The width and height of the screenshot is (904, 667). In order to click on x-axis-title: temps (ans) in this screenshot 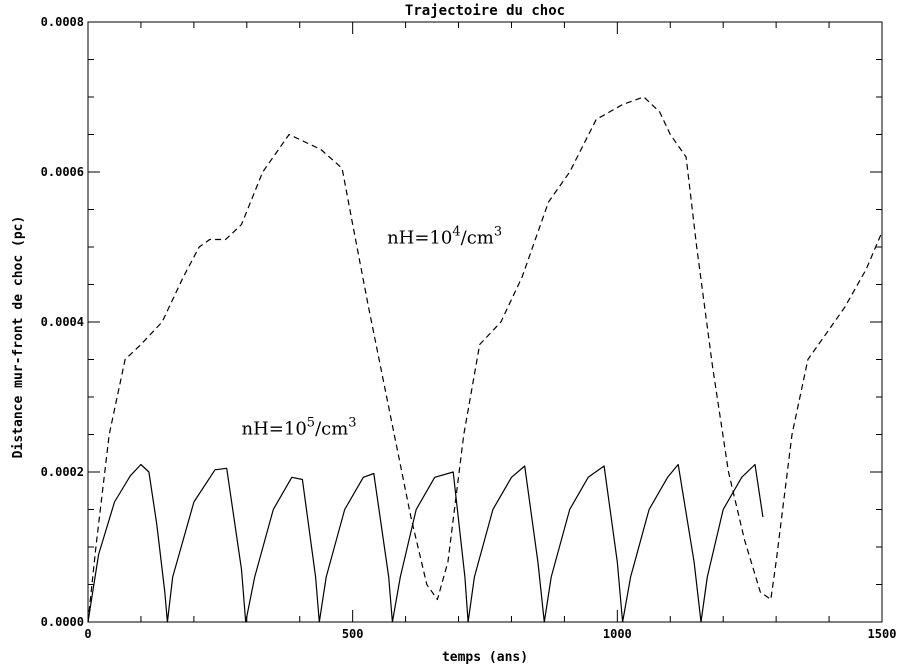, I will do `click(485, 657)`.